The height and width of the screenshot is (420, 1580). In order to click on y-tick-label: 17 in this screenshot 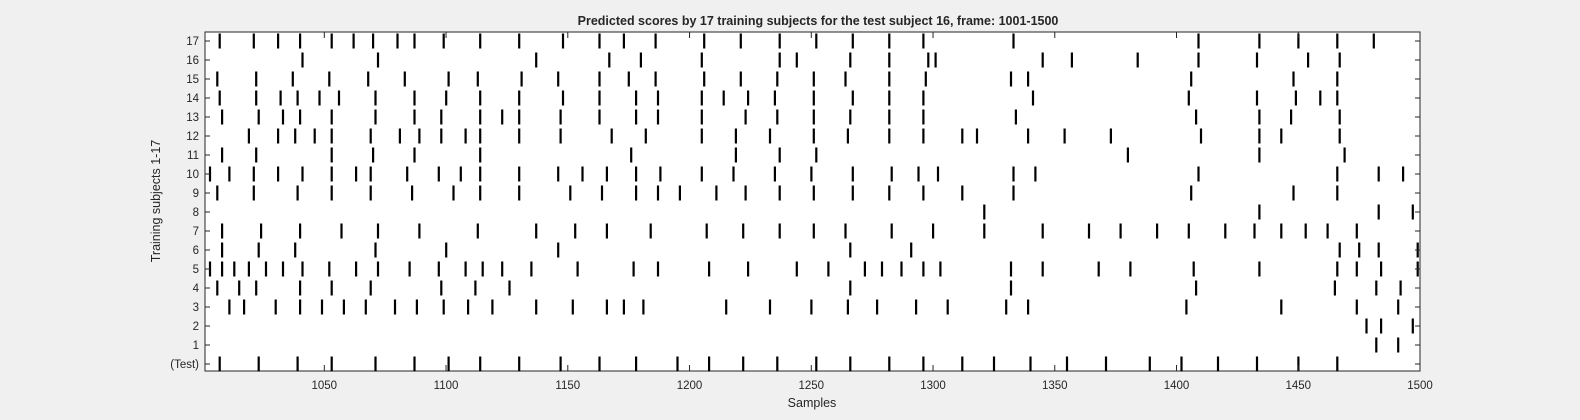, I will do `click(192, 42)`.